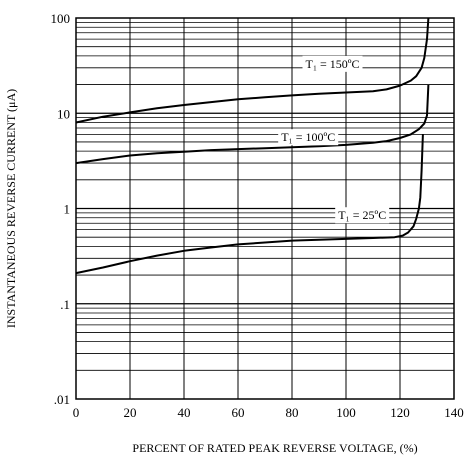 The height and width of the screenshot is (461, 468). I want to click on y-tick-label: 10, so click(63, 113).